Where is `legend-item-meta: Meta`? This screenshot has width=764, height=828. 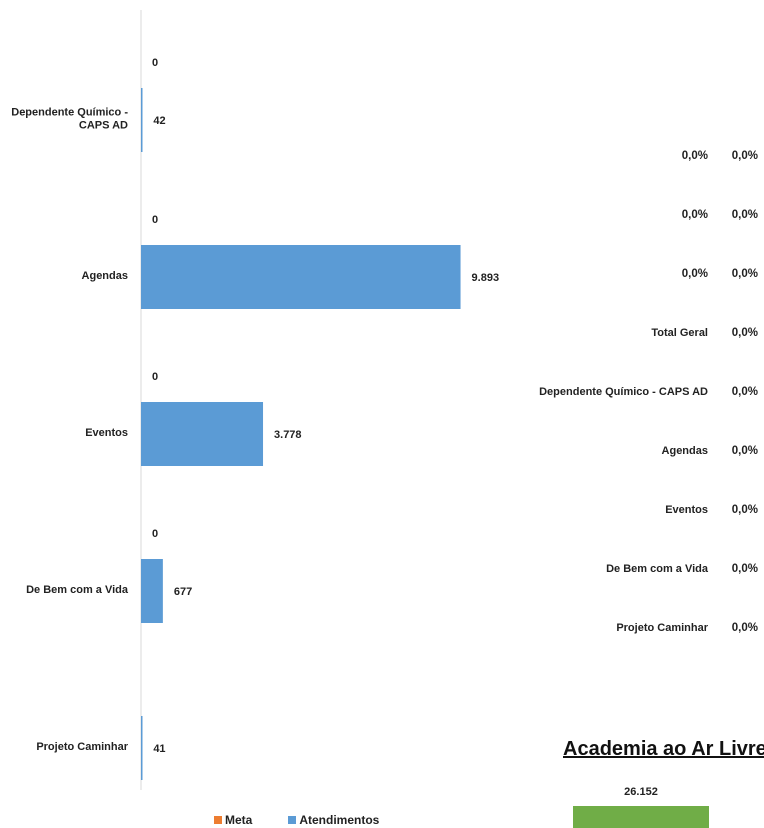 legend-item-meta: Meta is located at coordinates (233, 820).